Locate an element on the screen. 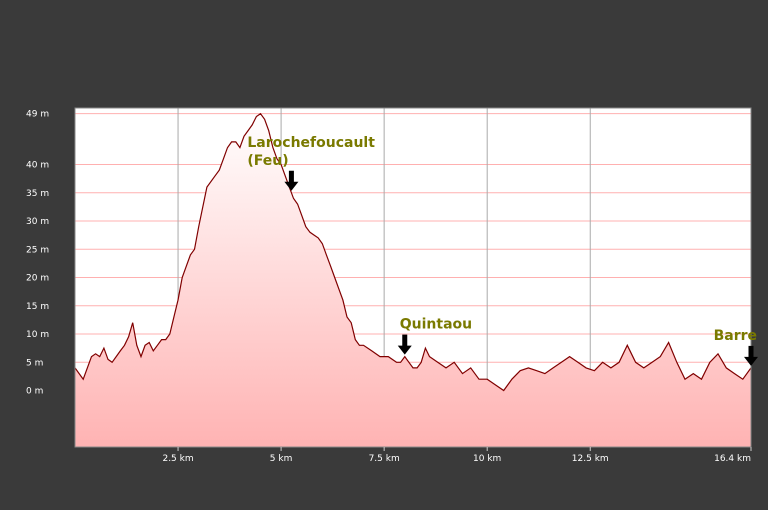 This screenshot has height=510, width=768. annotation-marker: Quintaou is located at coordinates (434, 336).